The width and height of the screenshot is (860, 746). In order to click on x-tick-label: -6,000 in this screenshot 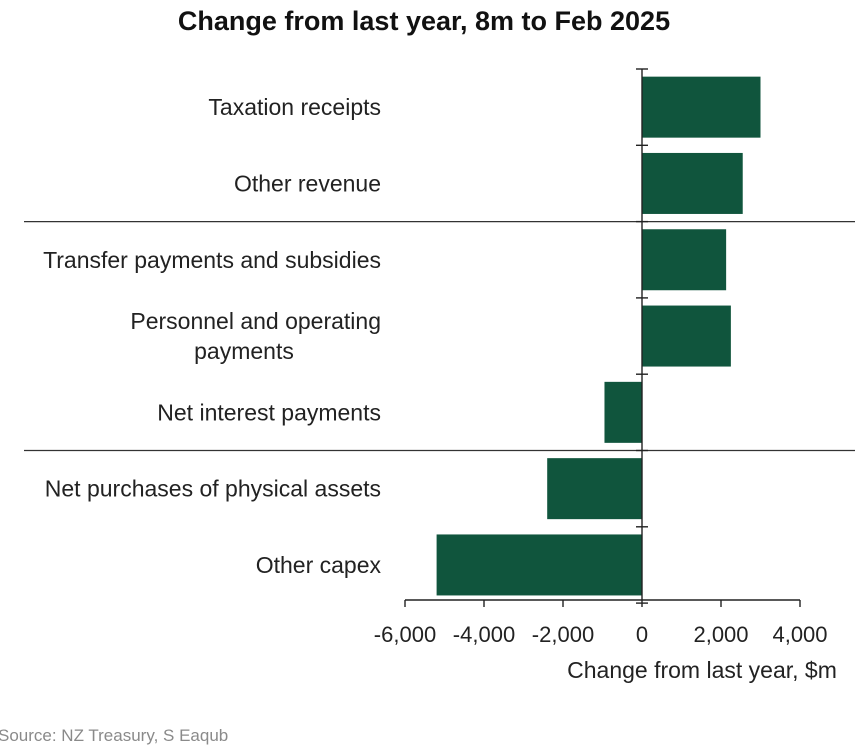, I will do `click(405, 634)`.